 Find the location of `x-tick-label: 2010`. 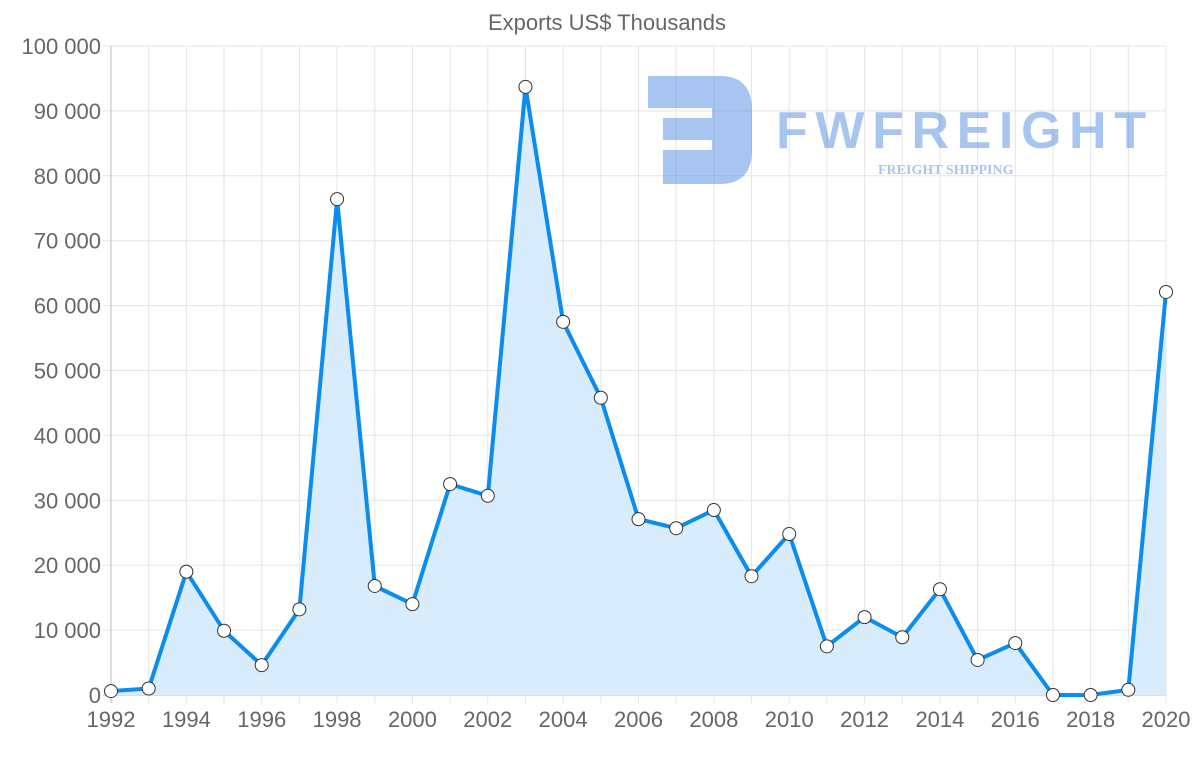

x-tick-label: 2010 is located at coordinates (789, 719).